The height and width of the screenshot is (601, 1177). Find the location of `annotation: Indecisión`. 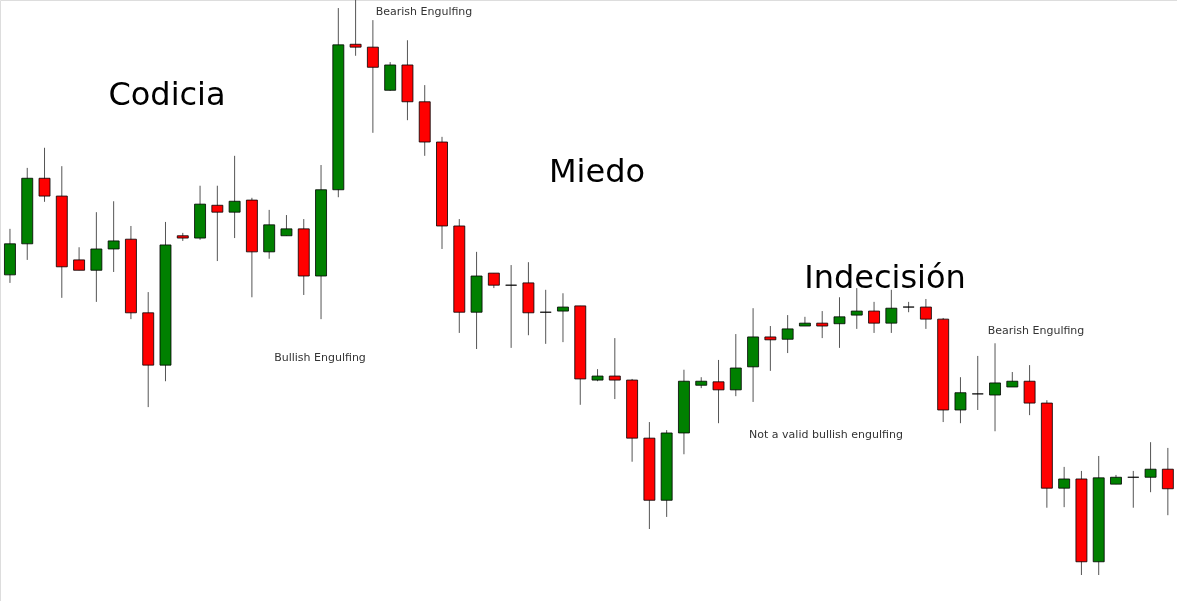

annotation: Indecisión is located at coordinates (885, 277).